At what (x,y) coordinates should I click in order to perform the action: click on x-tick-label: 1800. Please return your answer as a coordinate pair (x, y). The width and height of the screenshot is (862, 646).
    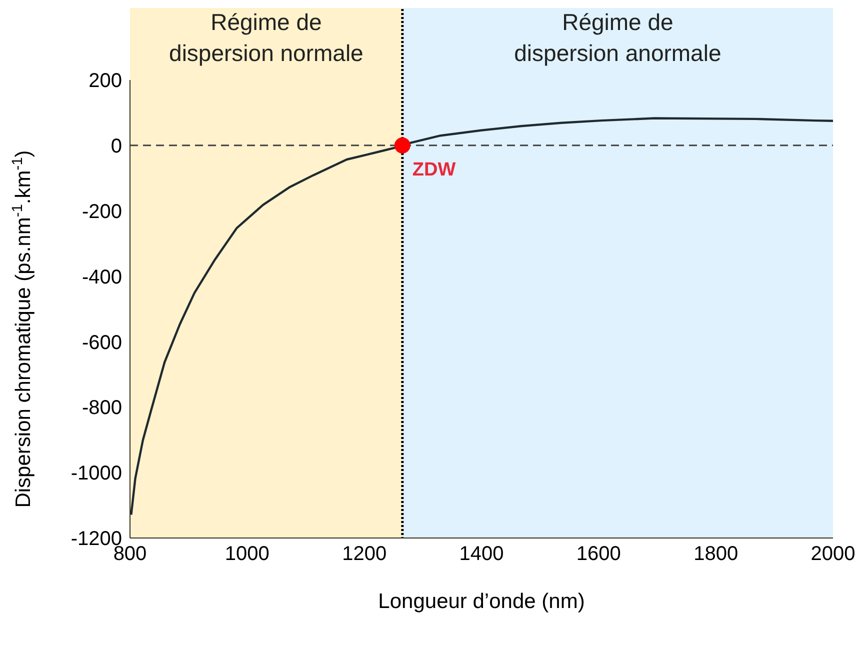
    Looking at the image, I should click on (716, 554).